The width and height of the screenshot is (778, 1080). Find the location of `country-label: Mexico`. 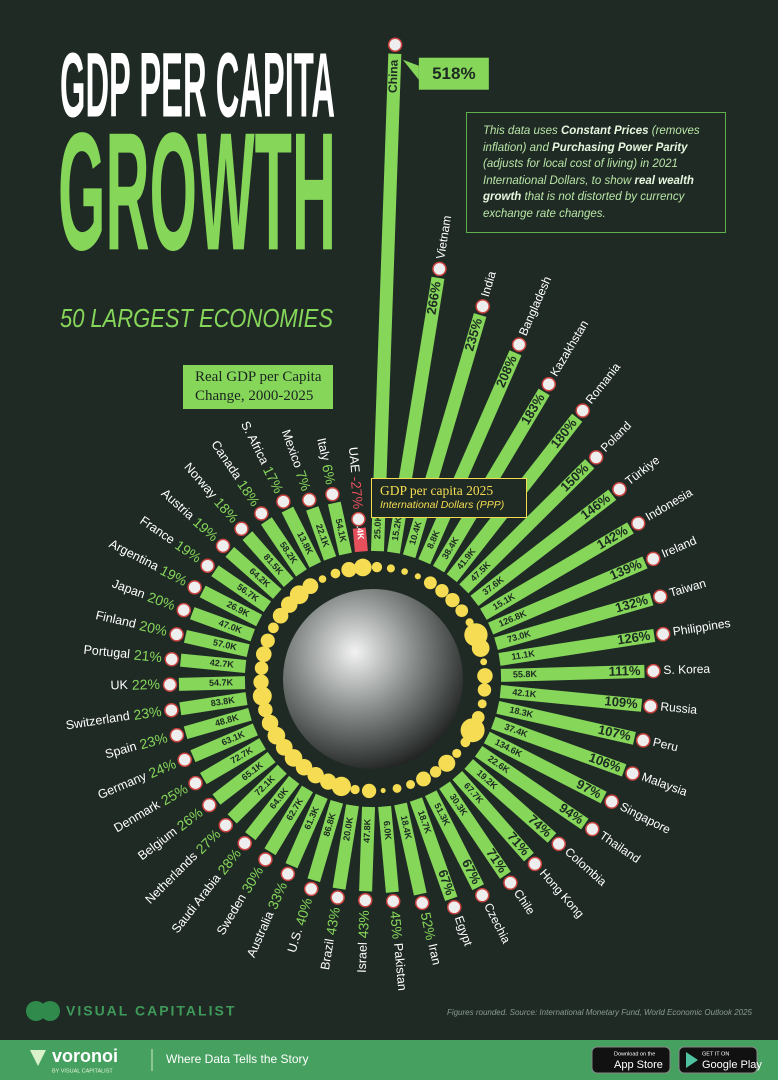

country-label: Mexico is located at coordinates (292, 449).